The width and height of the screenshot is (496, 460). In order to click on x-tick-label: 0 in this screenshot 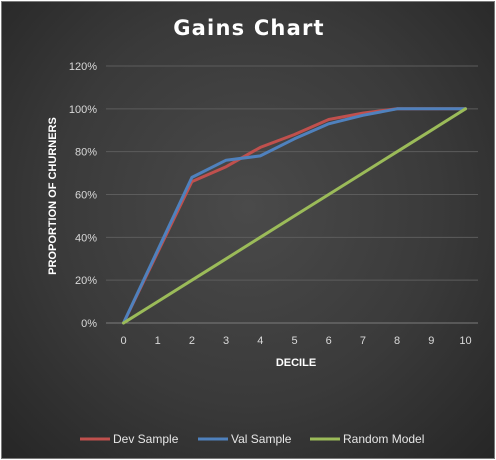, I will do `click(123, 341)`.